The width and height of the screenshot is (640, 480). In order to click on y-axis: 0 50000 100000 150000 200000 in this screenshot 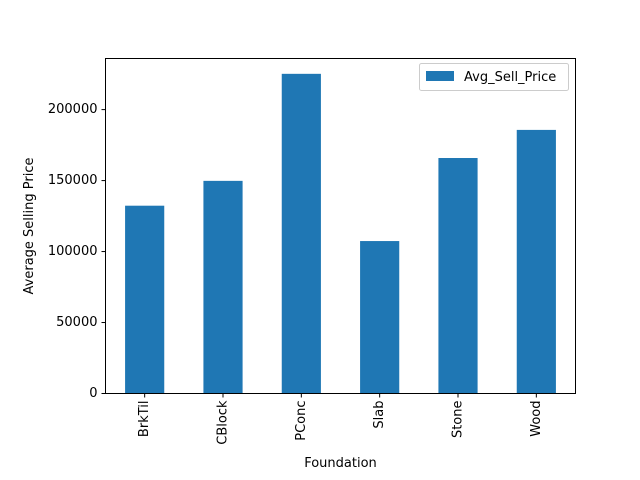, I will do `click(77, 251)`.